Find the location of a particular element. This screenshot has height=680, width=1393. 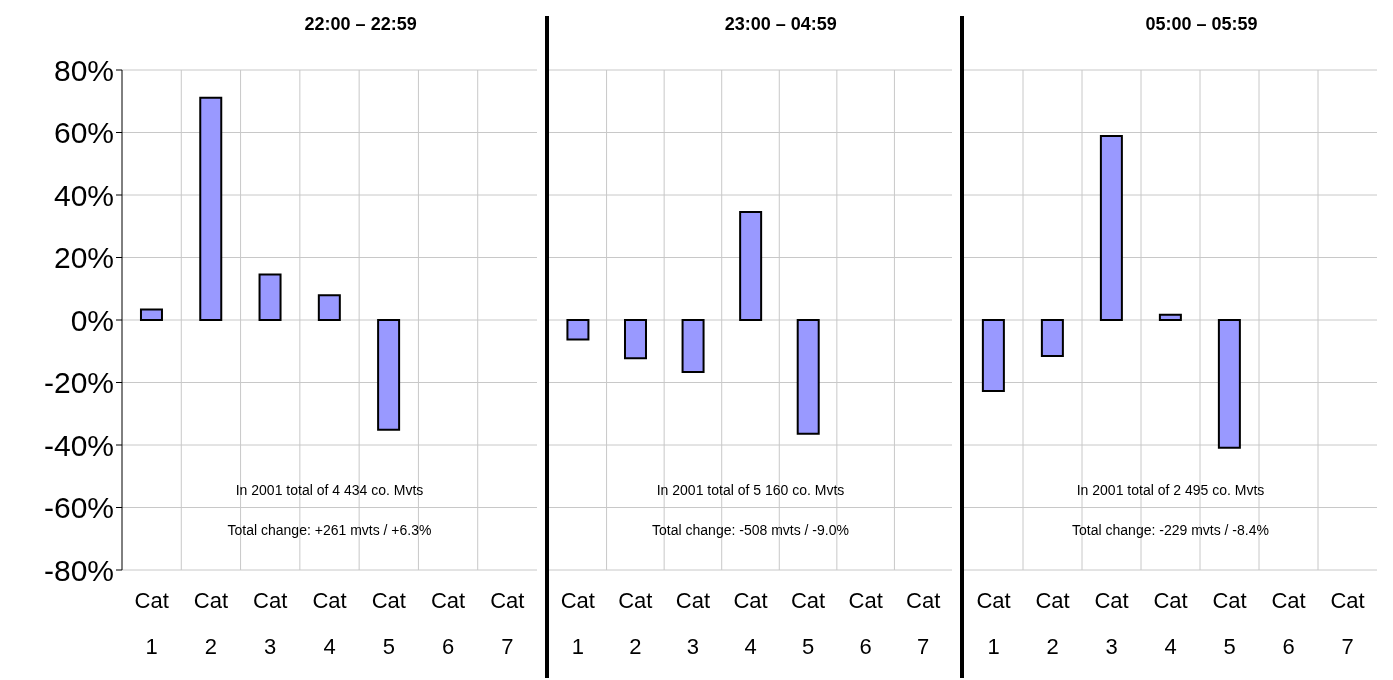

annotation: Total change: -508 mvts / -9.0% is located at coordinates (750, 530).